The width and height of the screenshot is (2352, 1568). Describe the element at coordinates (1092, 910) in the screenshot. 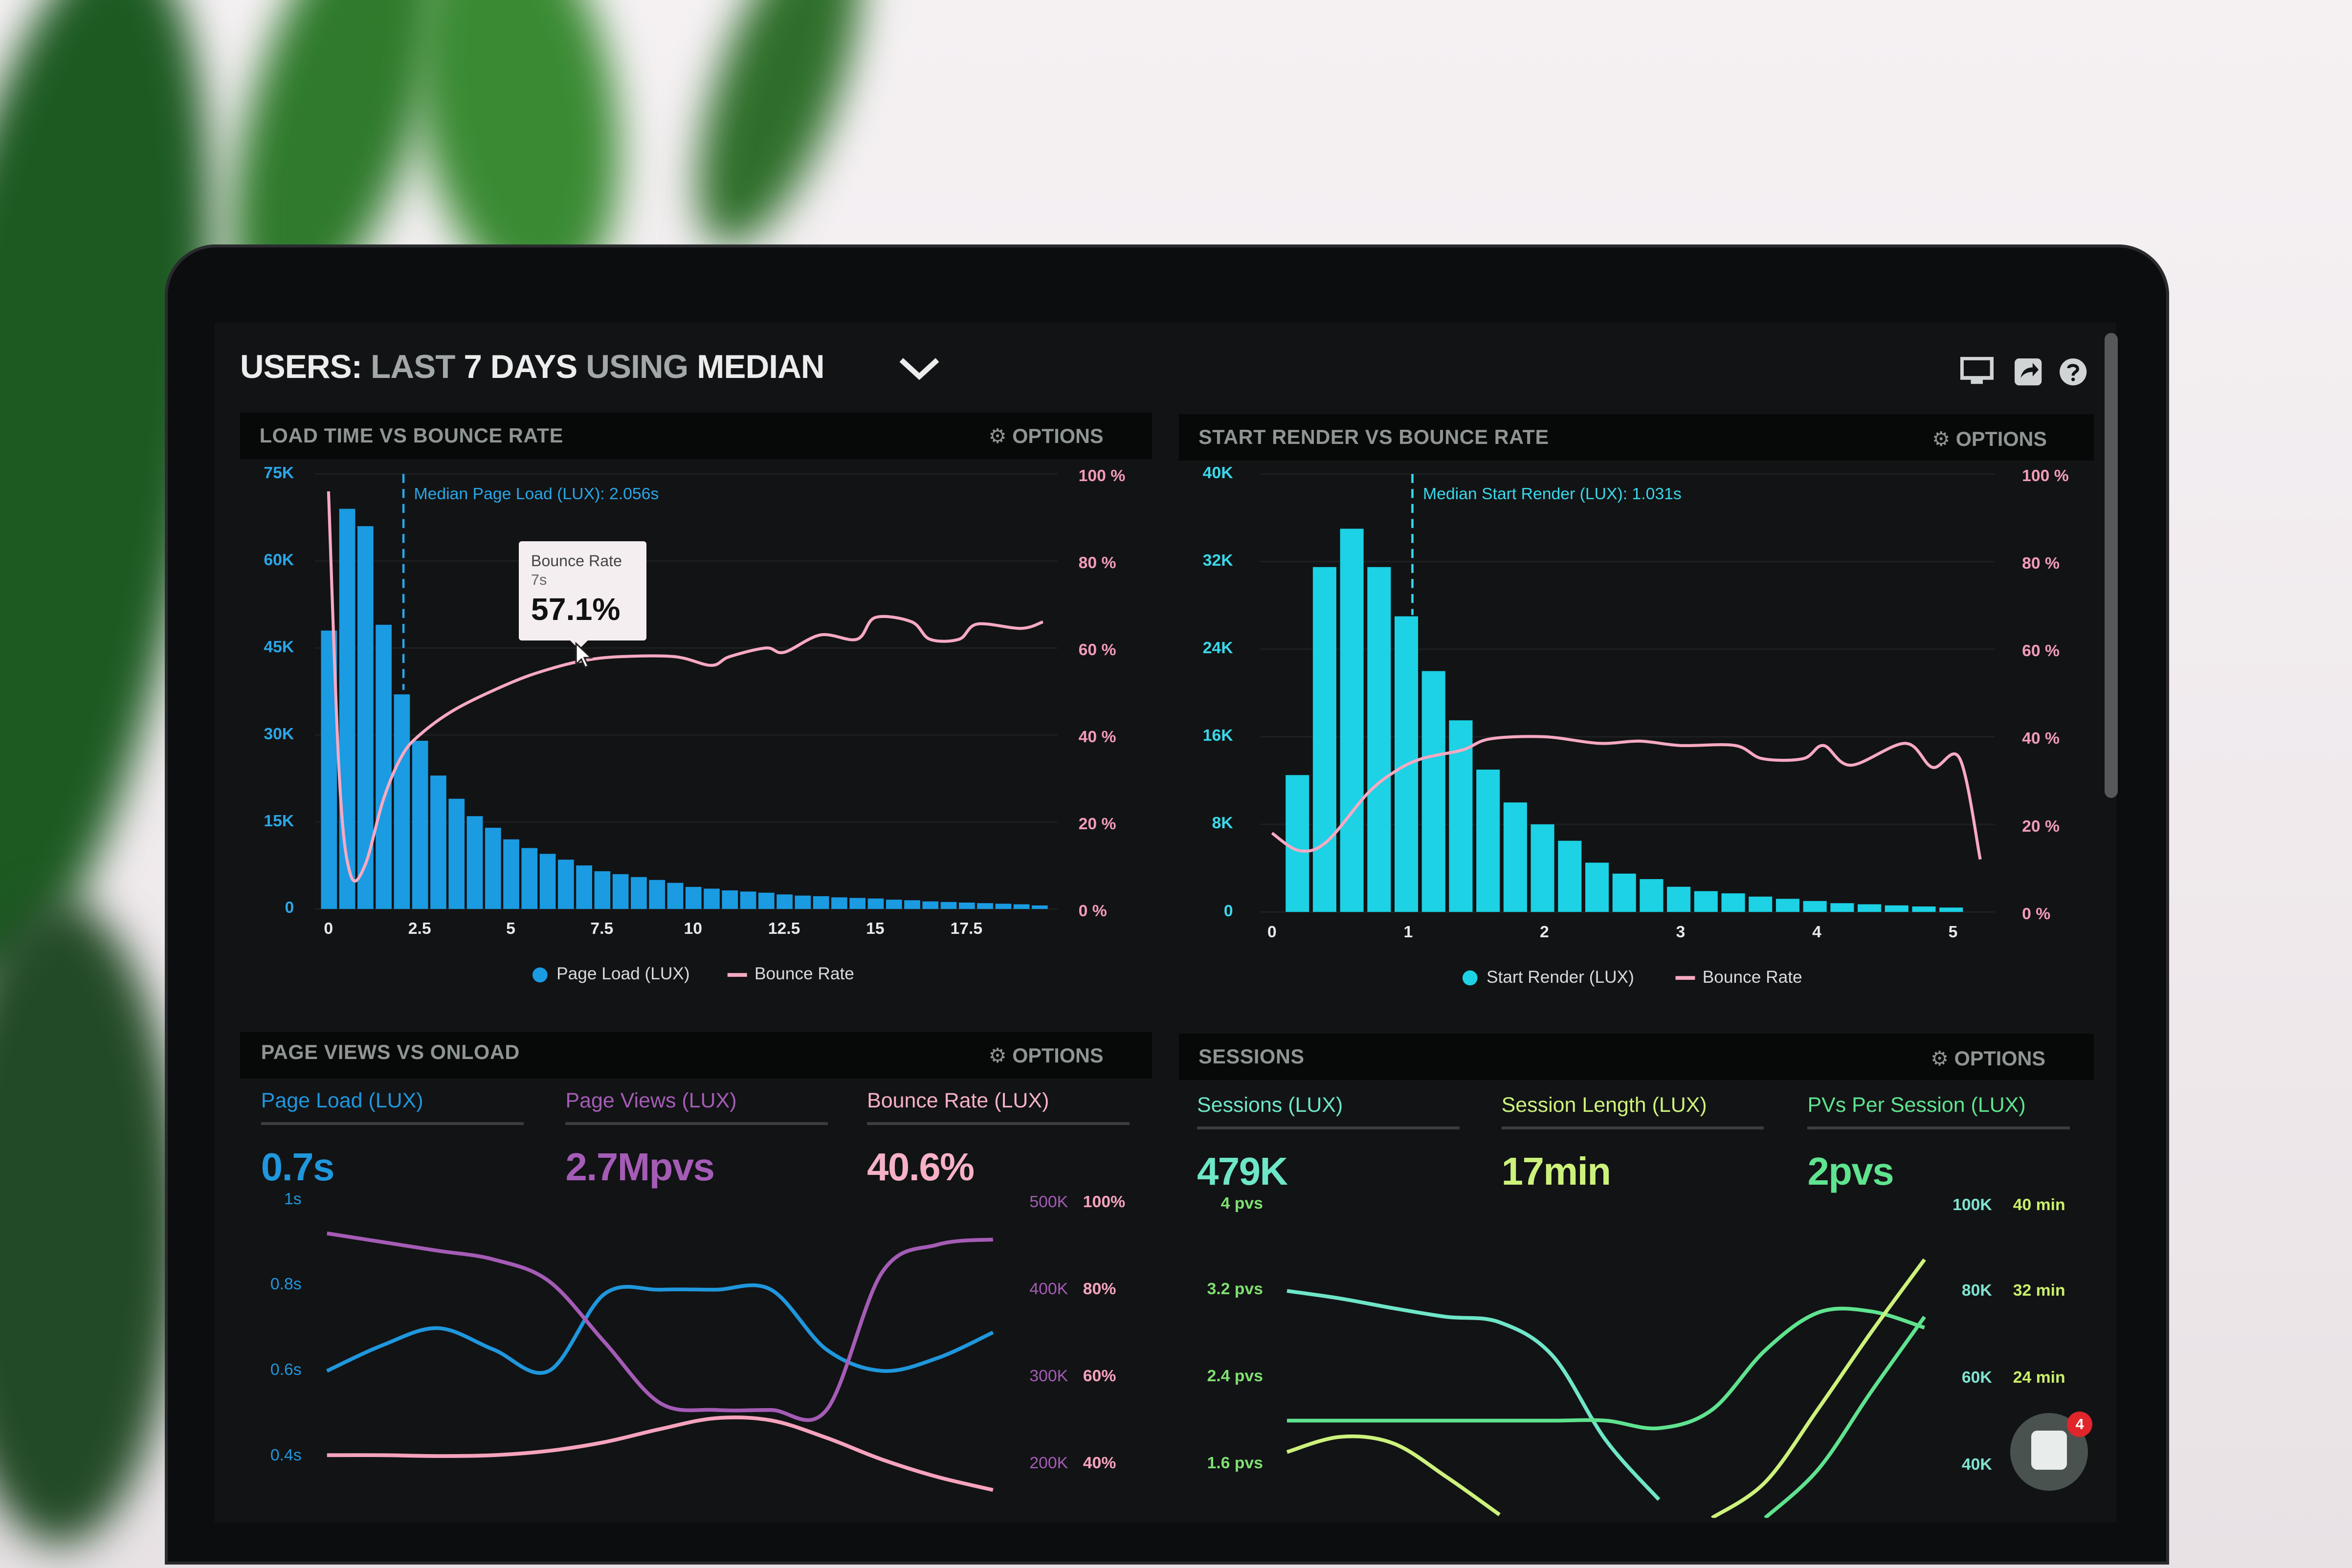

I see `y-right-tick: 0 %` at that location.